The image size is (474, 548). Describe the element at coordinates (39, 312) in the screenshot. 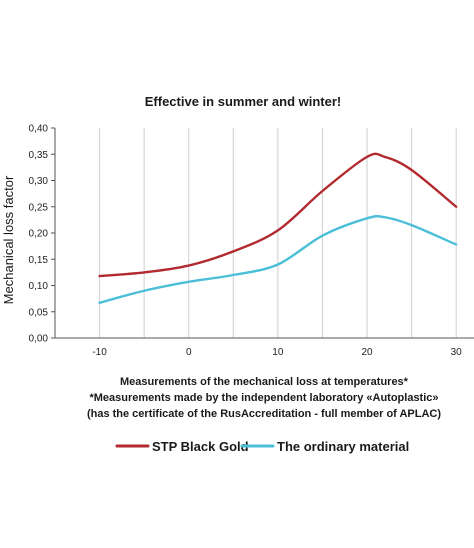

I see `y-tick-label: 0,05` at that location.